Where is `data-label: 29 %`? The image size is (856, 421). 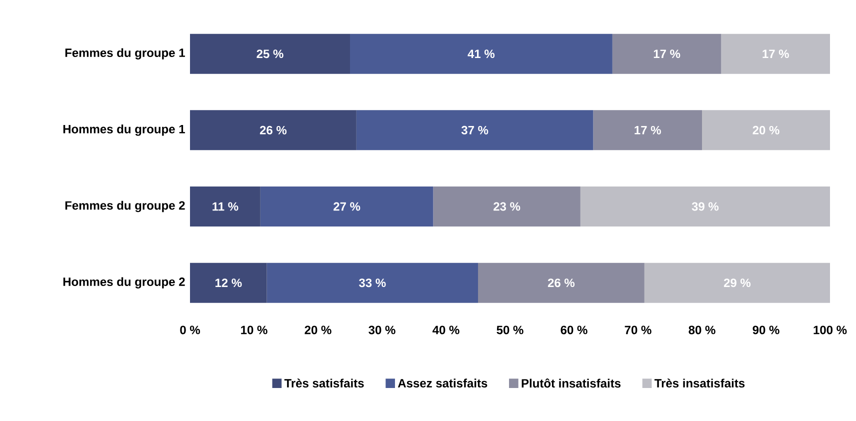 data-label: 29 % is located at coordinates (737, 283).